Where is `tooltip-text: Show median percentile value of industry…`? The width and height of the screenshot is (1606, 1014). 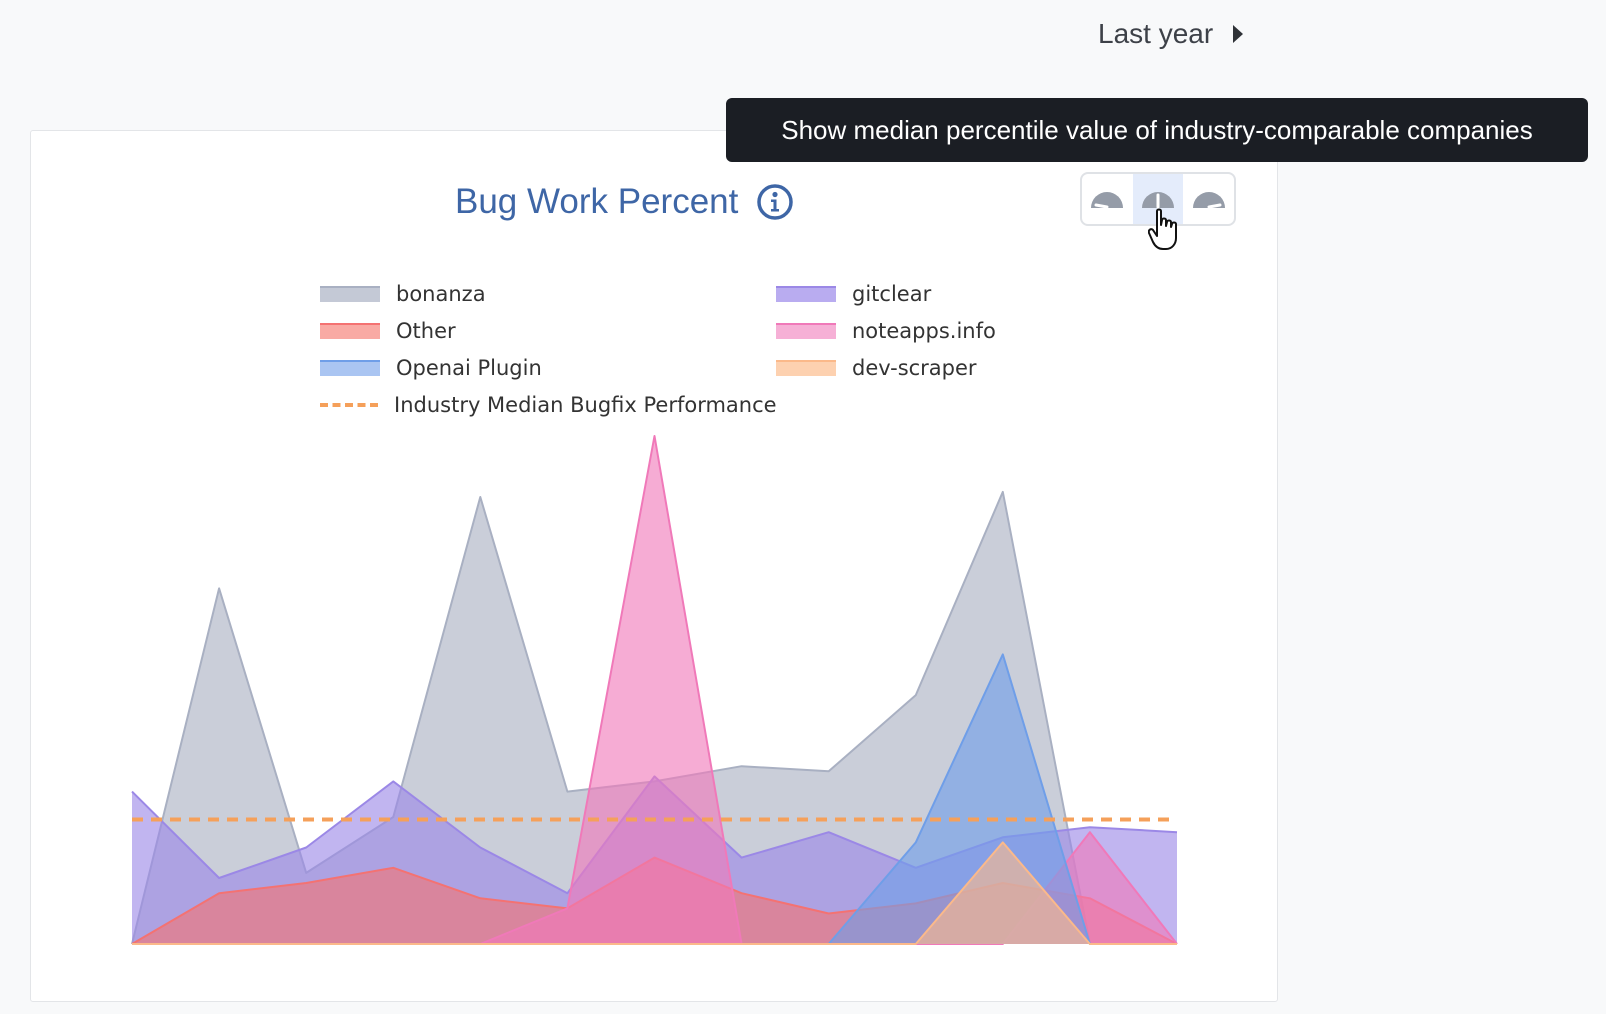 tooltip-text: Show median percentile value of industry… is located at coordinates (1157, 129).